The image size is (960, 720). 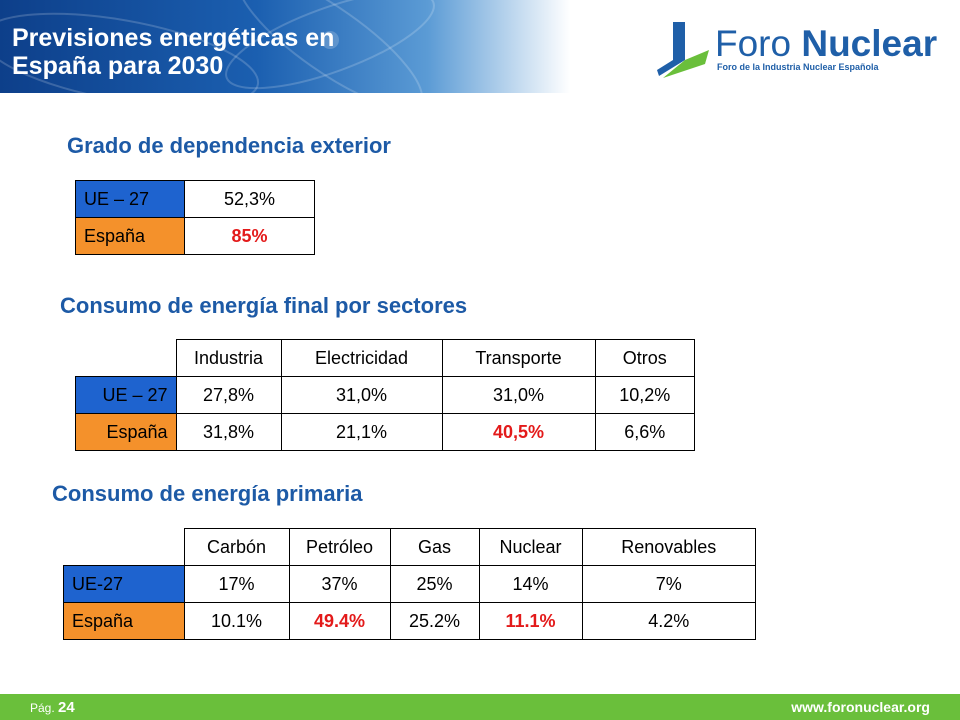 I want to click on page-title-line1: Previsiones energéticas en, so click(x=173, y=38).